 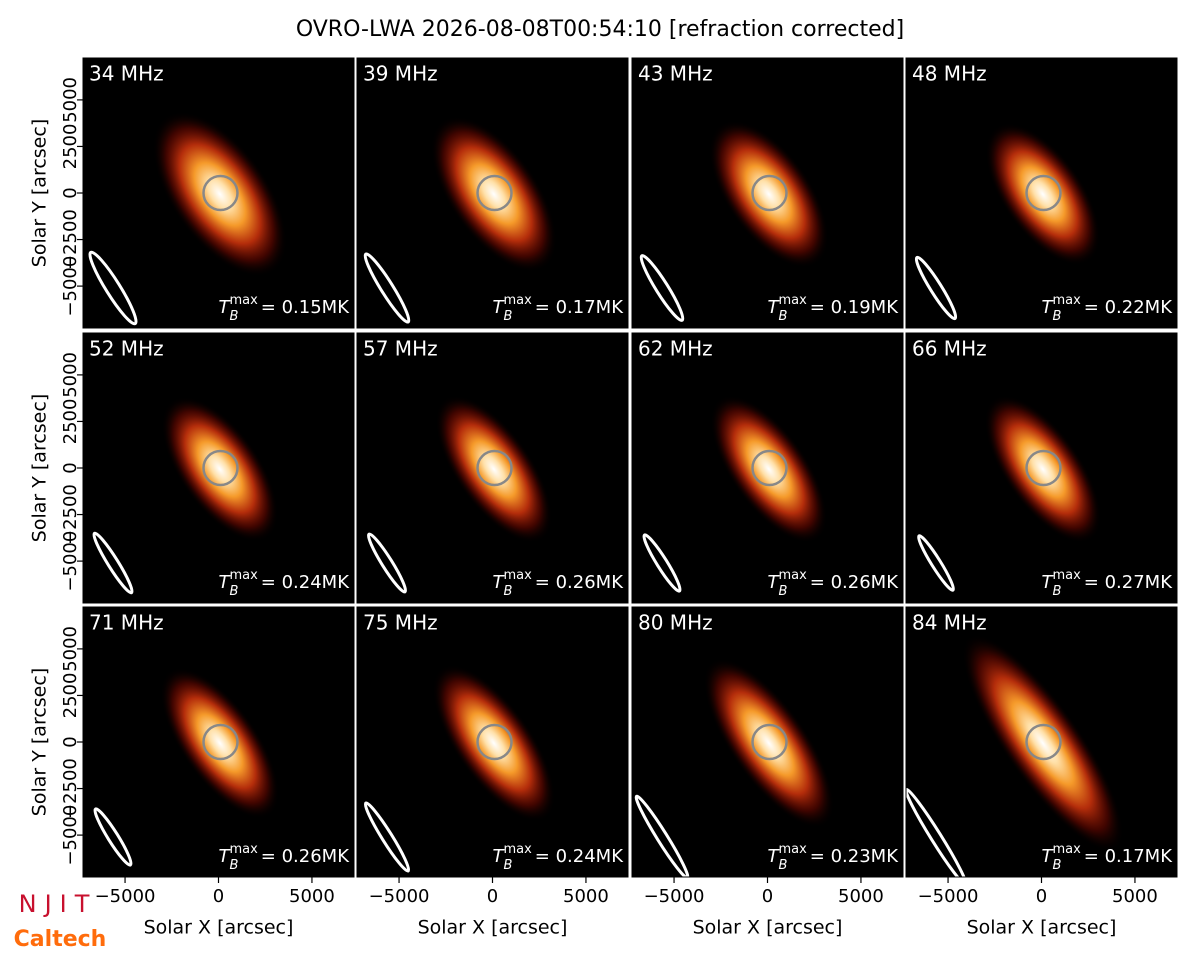 I want to click on tb-max-annotation: Tmax B = 0.24MK, so click(x=284, y=583).